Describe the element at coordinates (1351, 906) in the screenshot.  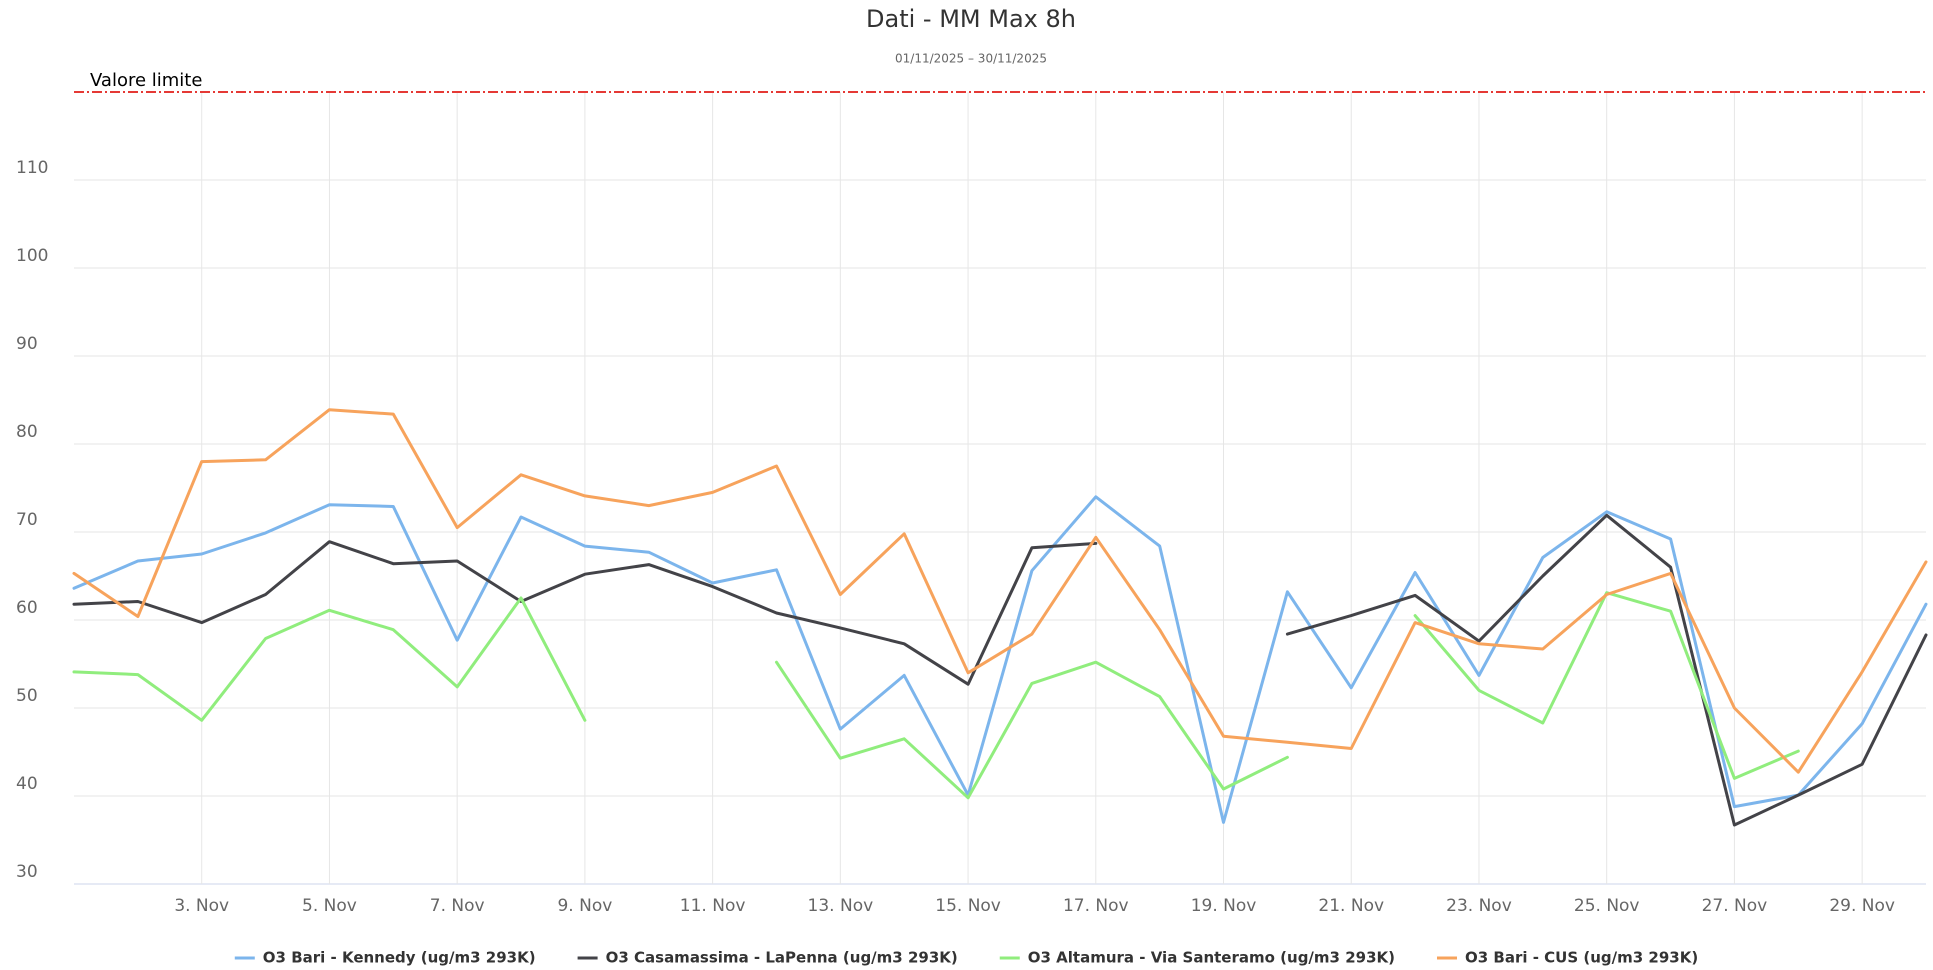
I see `x-tick-label: 21. Nov` at that location.